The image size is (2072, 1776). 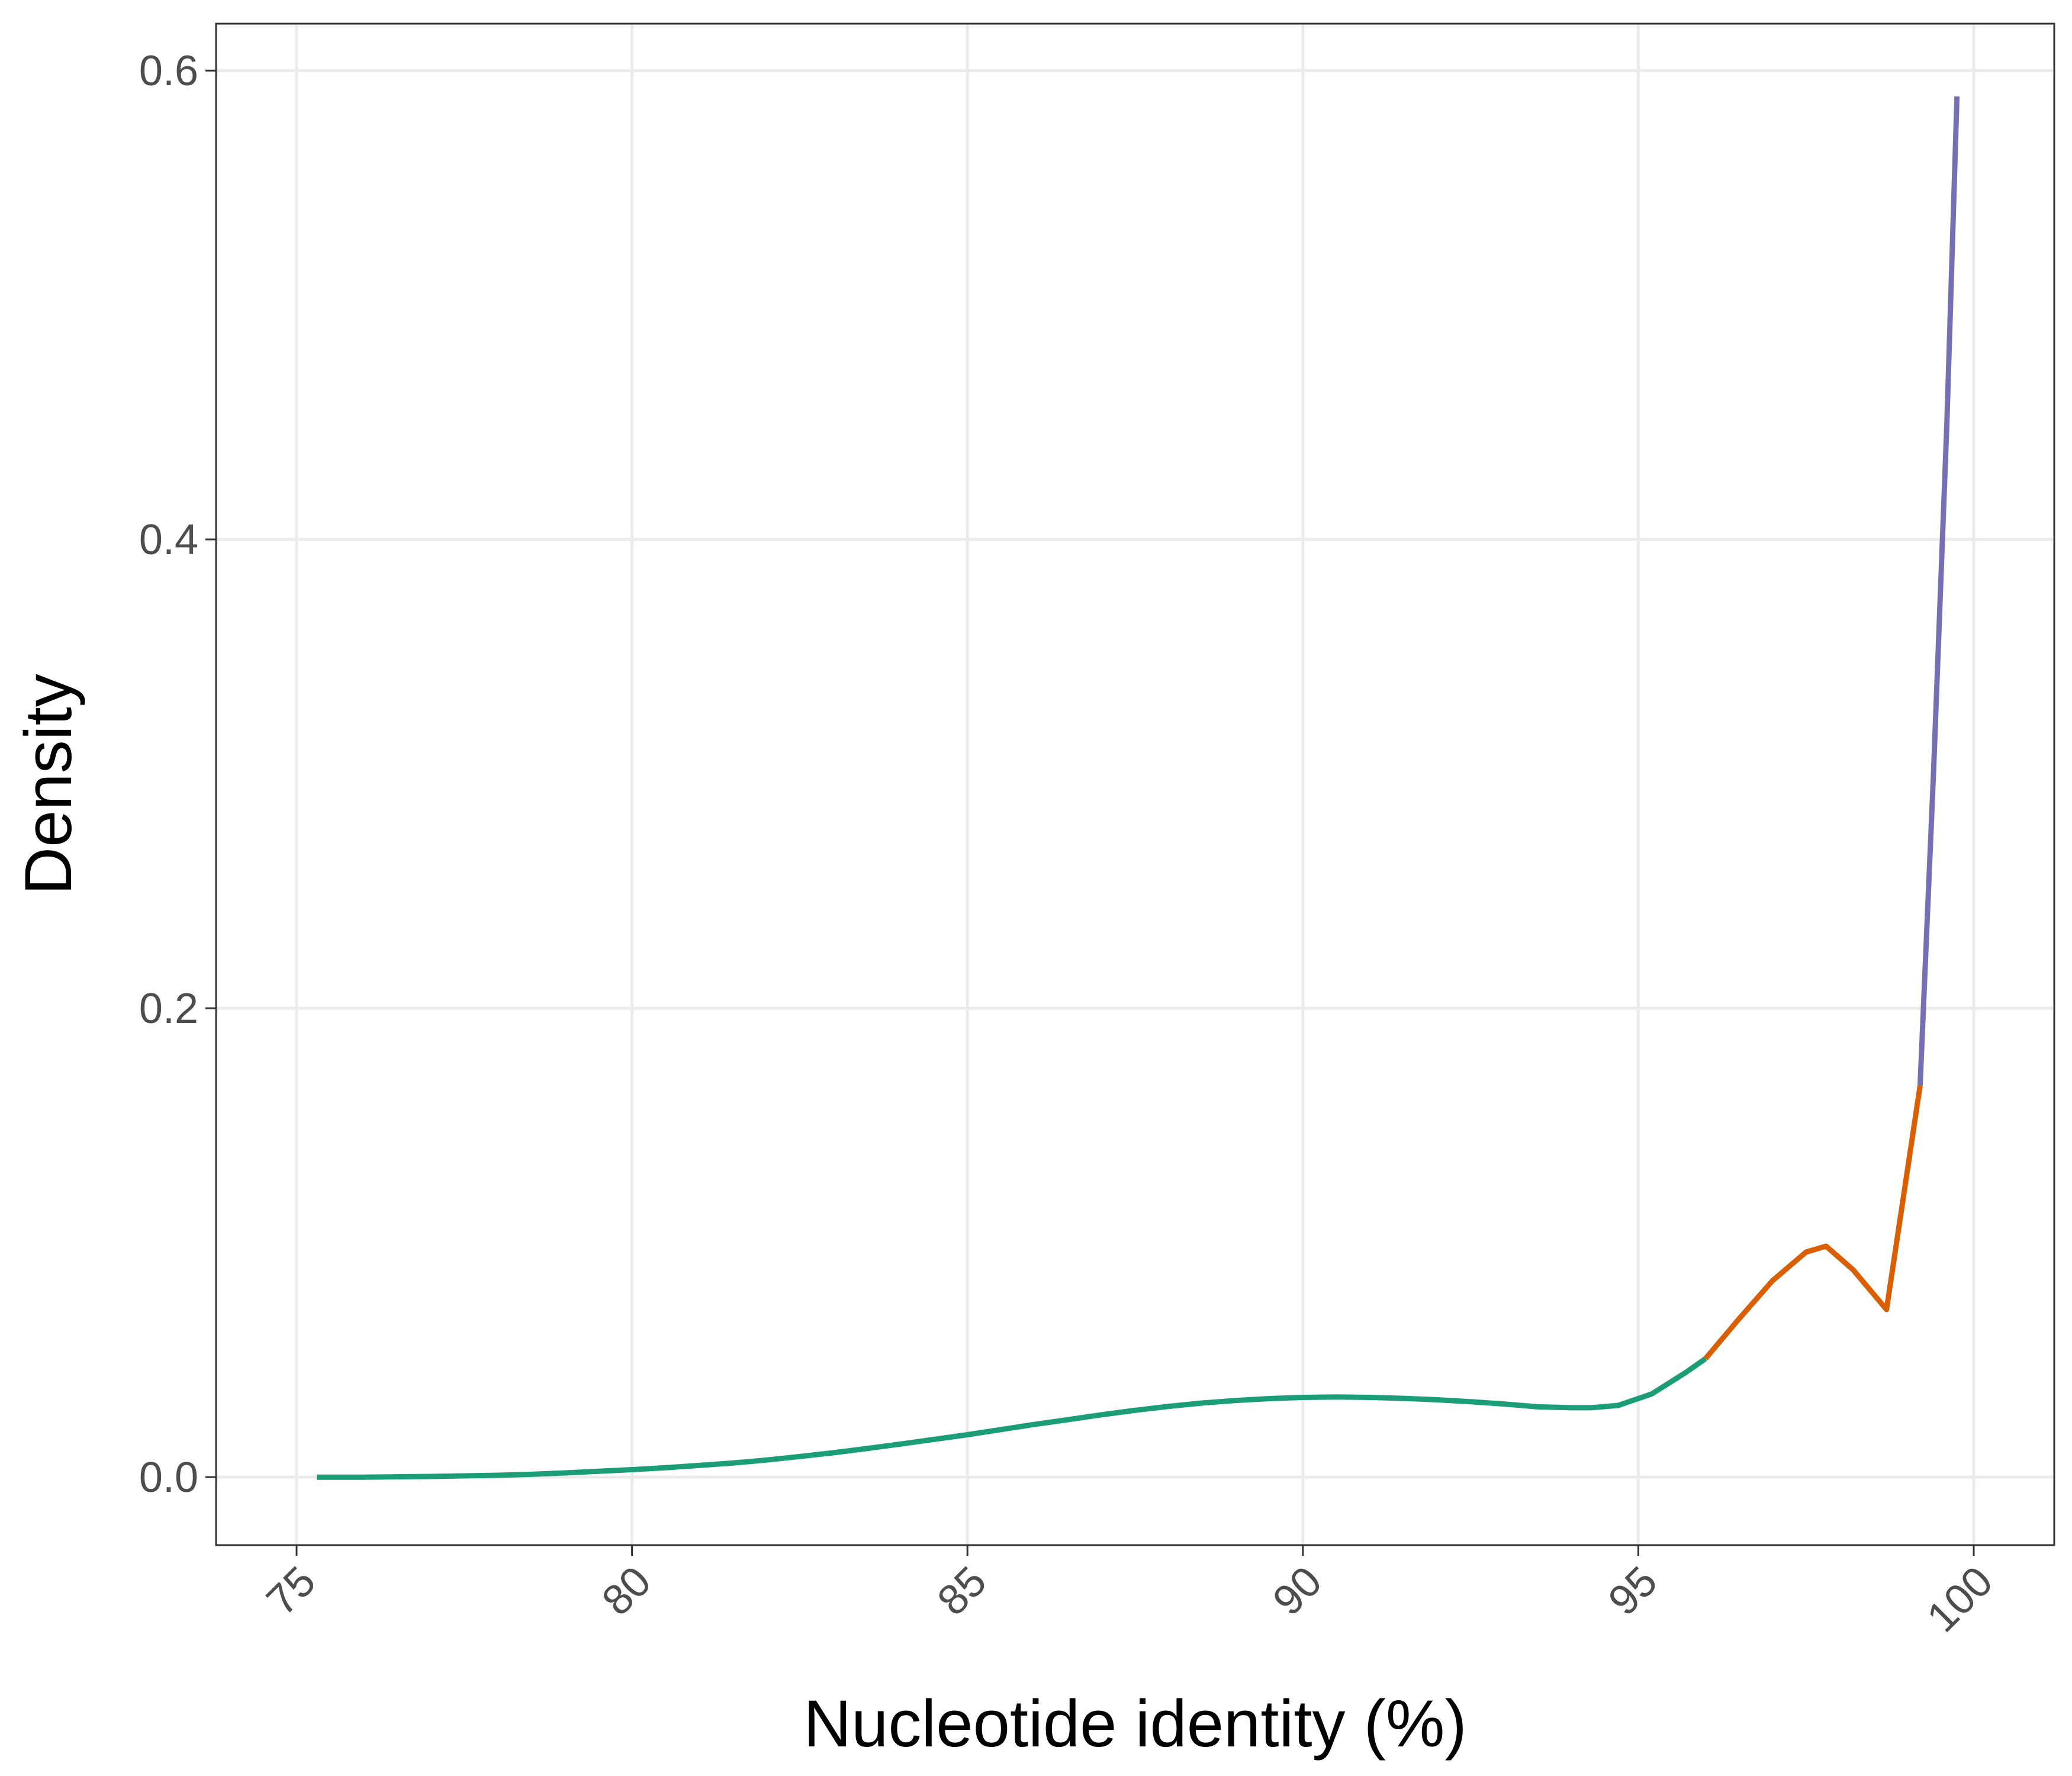 What do you see at coordinates (168, 1477) in the screenshot?
I see `y-tick-label: 0.0` at bounding box center [168, 1477].